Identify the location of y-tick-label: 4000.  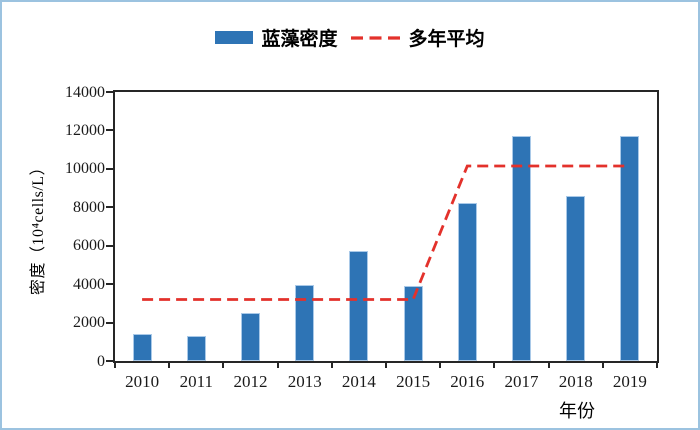
(89, 284).